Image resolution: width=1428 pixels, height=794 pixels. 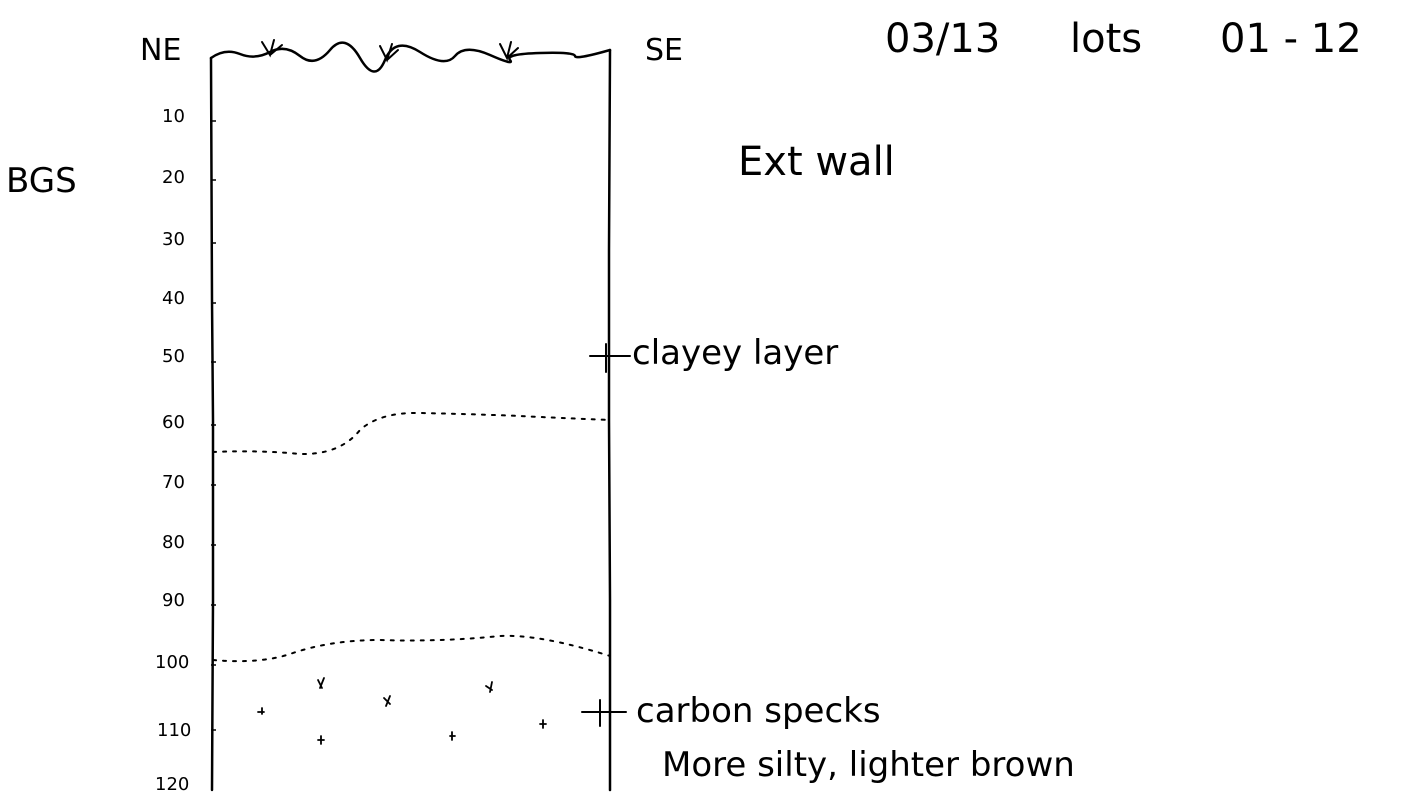 I want to click on depth-tick-labels: 10 20 30 40 50 60 70 80 90 100 110 120, so click(x=173, y=450).